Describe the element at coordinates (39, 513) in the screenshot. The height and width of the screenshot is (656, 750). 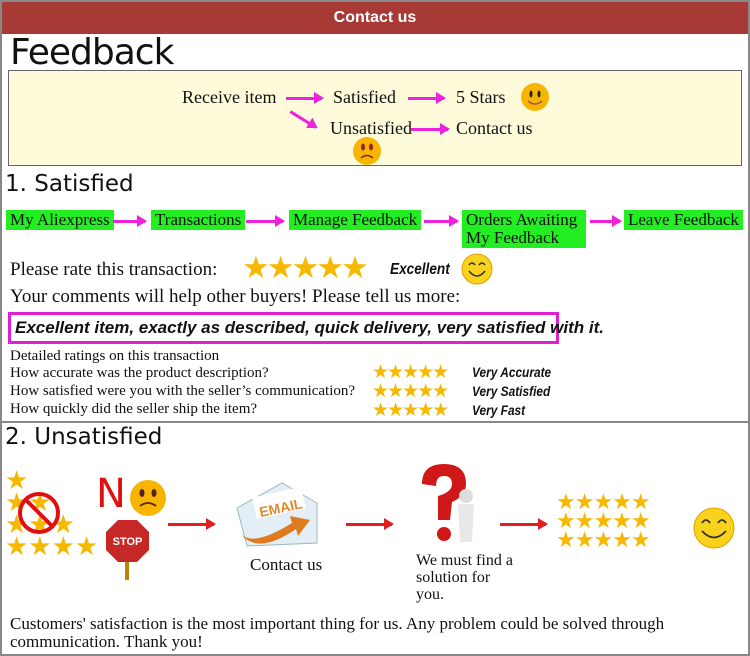
I see `prohibited-icon` at that location.